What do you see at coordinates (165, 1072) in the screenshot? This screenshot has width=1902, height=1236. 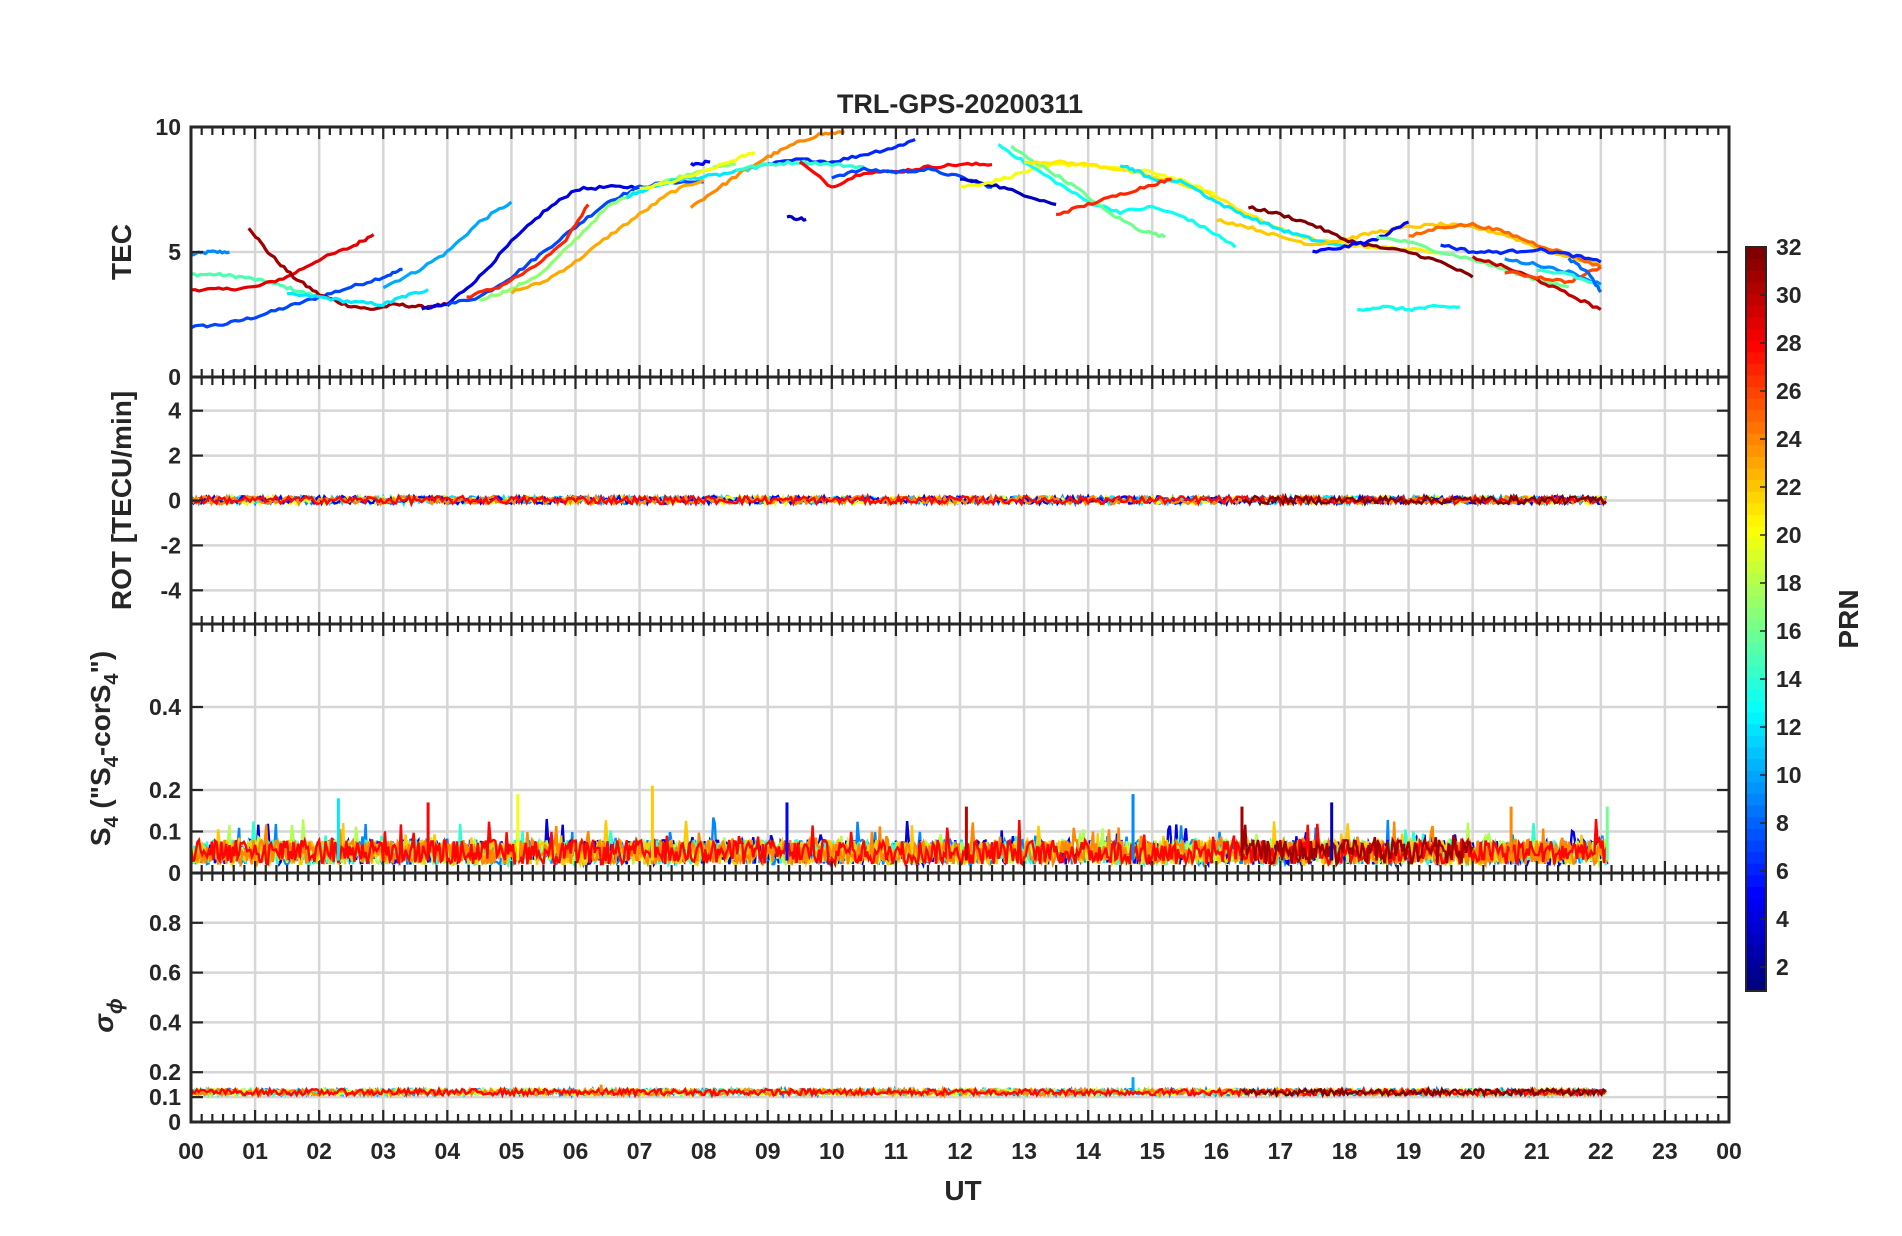 I see `y-tick-label: 0.2` at bounding box center [165, 1072].